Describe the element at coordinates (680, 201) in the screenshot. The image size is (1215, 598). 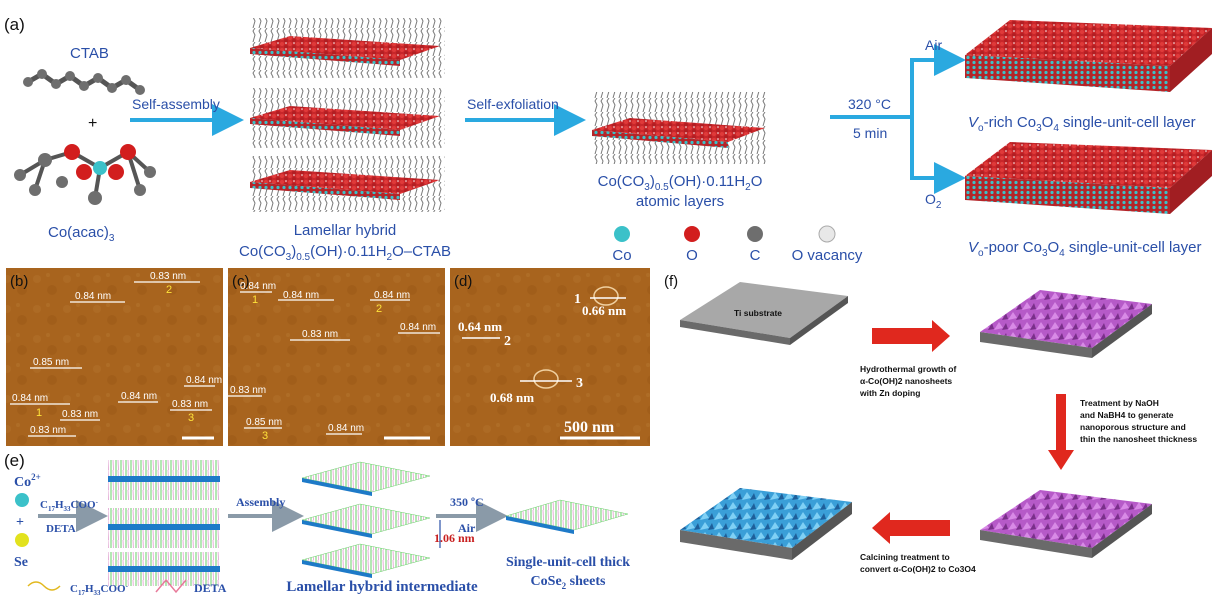
I see `atomic-layers-label: atomic layers` at that location.